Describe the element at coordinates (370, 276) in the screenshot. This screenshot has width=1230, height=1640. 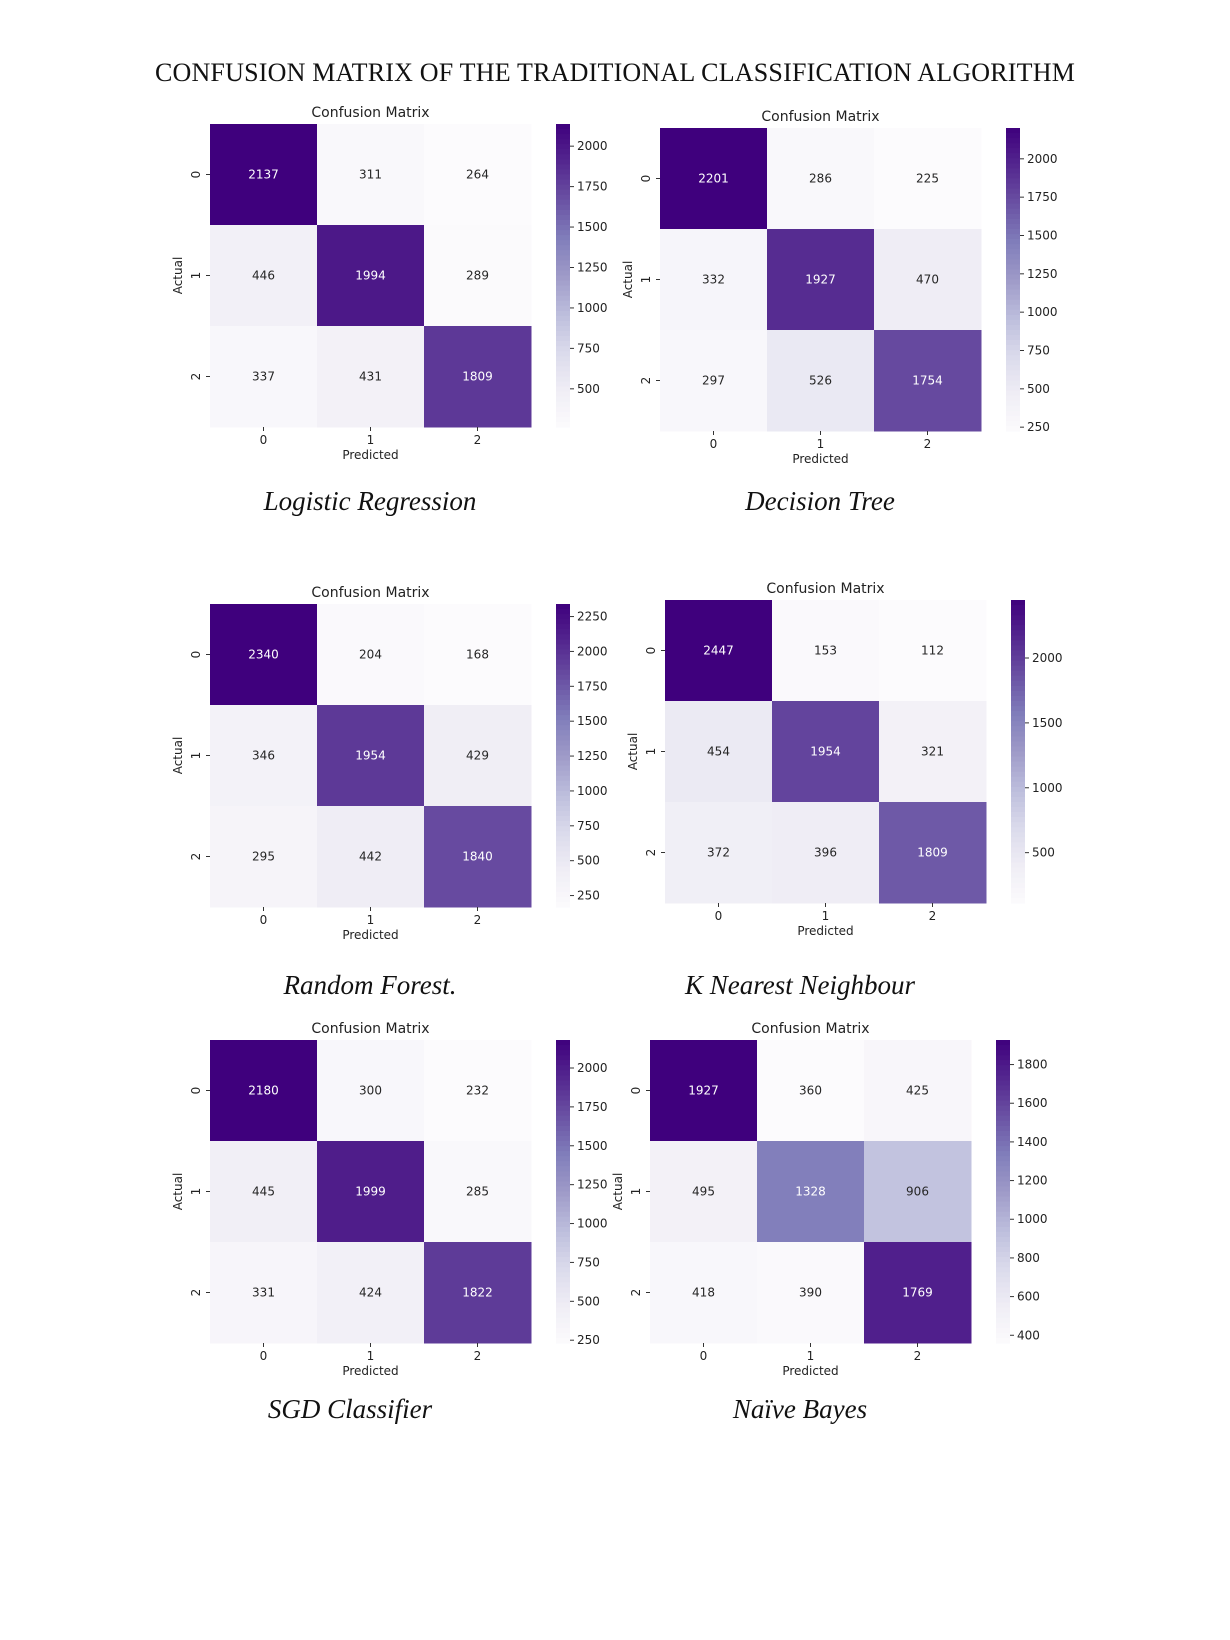
I see `cell-value-label: 1994` at that location.